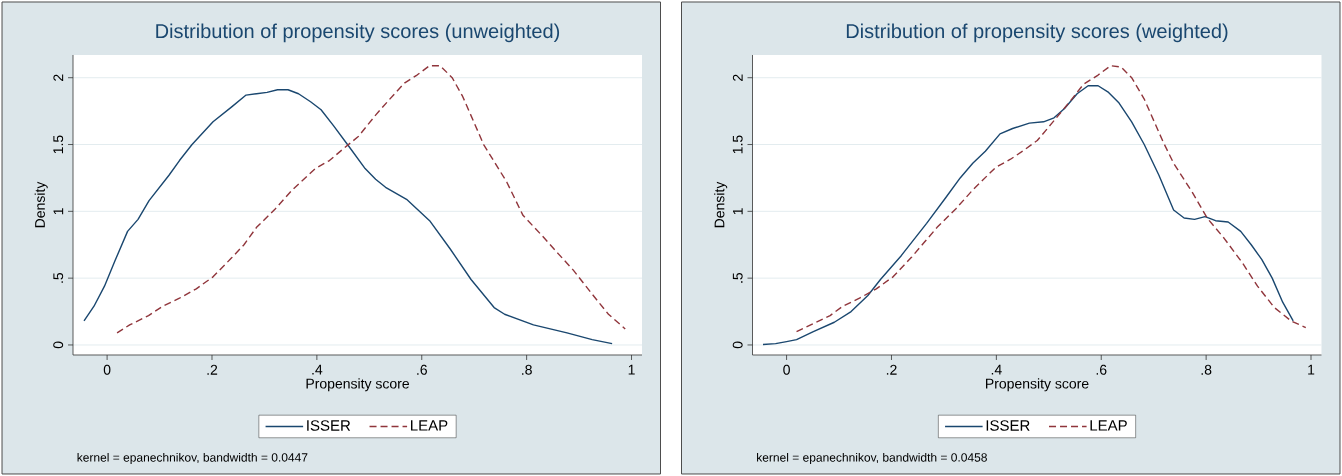 This screenshot has height=476, width=1342. What do you see at coordinates (192, 458) in the screenshot?
I see `text: kernel = epanechnikov, bandwidth = 0.0447` at bounding box center [192, 458].